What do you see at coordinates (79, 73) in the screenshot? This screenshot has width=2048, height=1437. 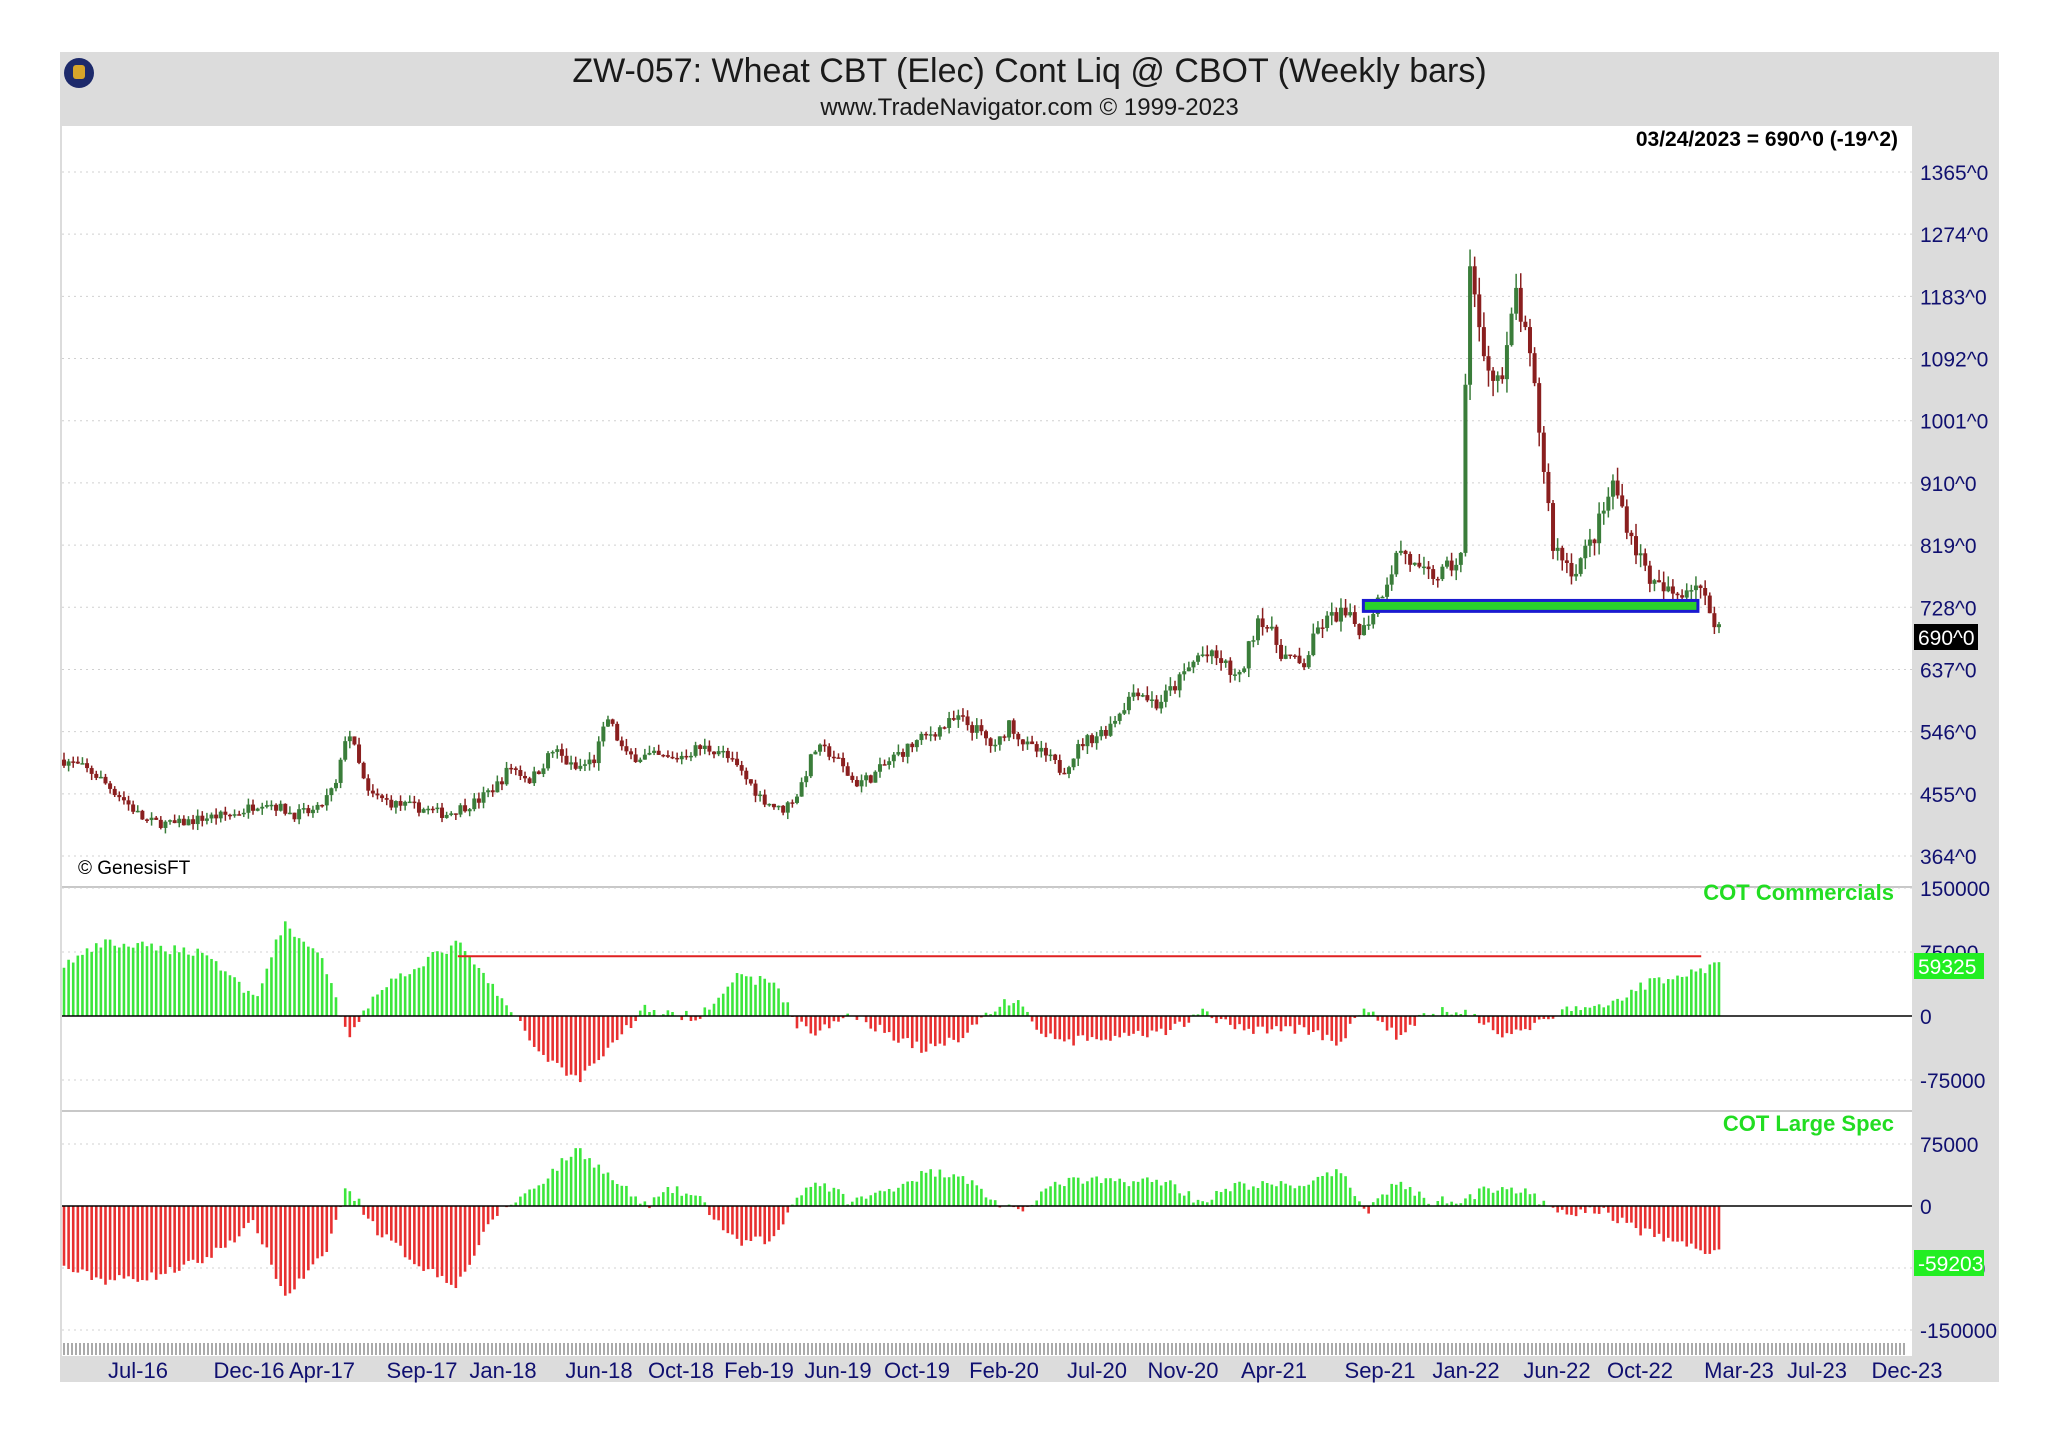 I see `logo-icon` at bounding box center [79, 73].